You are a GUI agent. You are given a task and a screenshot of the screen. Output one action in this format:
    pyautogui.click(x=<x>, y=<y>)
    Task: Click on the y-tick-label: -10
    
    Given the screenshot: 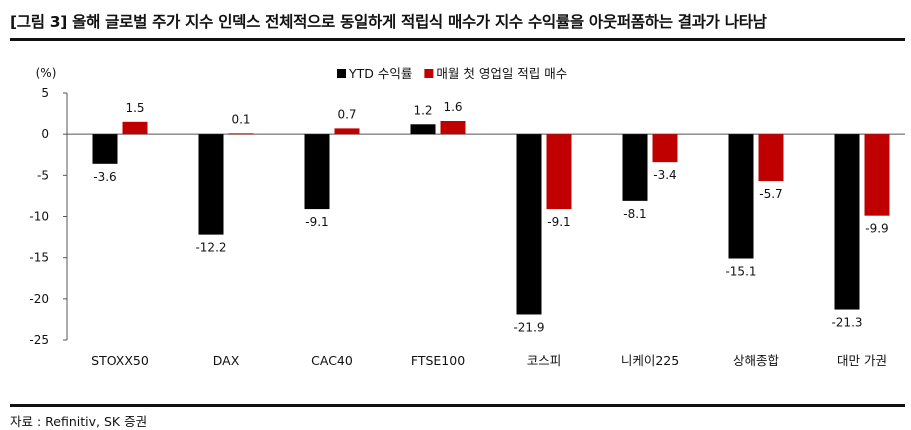 What is the action you would take?
    pyautogui.click(x=39, y=217)
    